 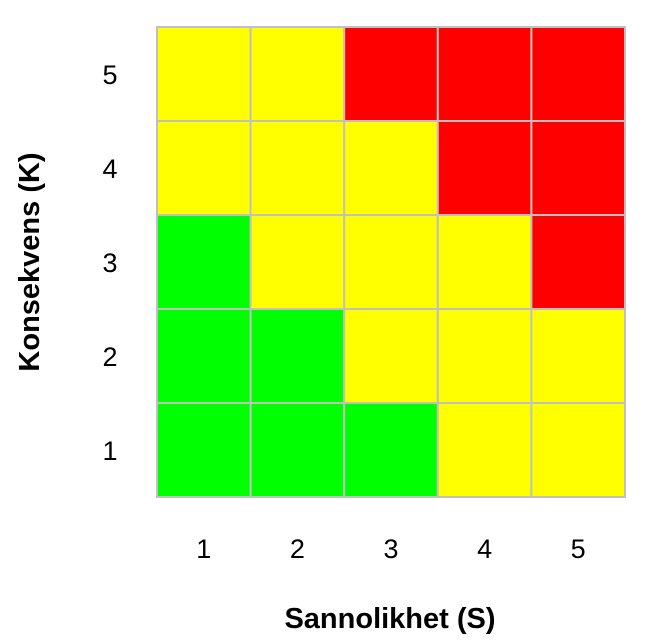 I want to click on x-axis-title: Sannolikhet (S), so click(x=389, y=619).